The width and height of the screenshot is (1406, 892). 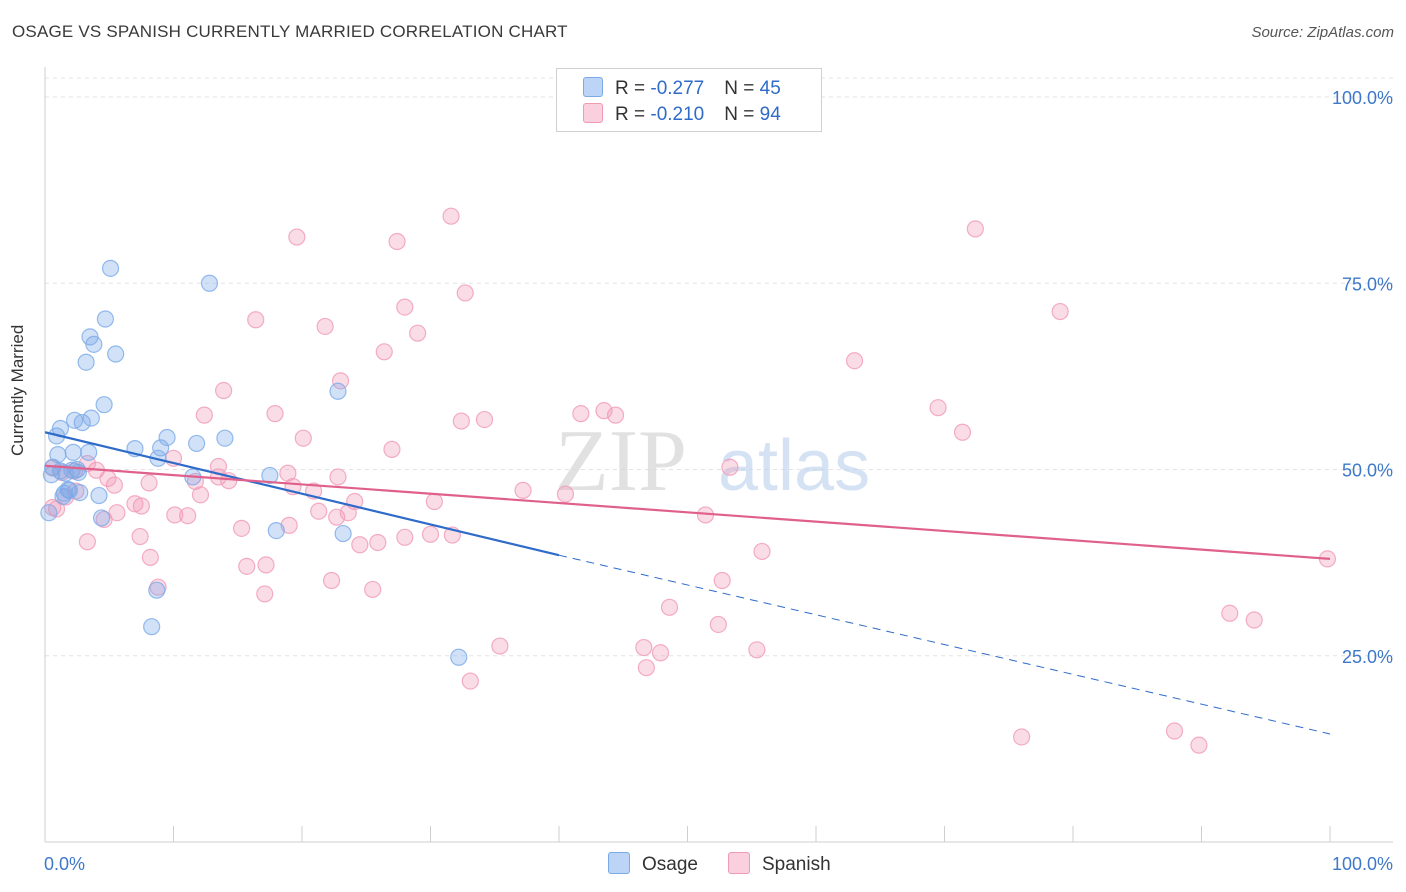 I want to click on legend-row-osage: R = -0.277 N = 45, so click(x=682, y=88).